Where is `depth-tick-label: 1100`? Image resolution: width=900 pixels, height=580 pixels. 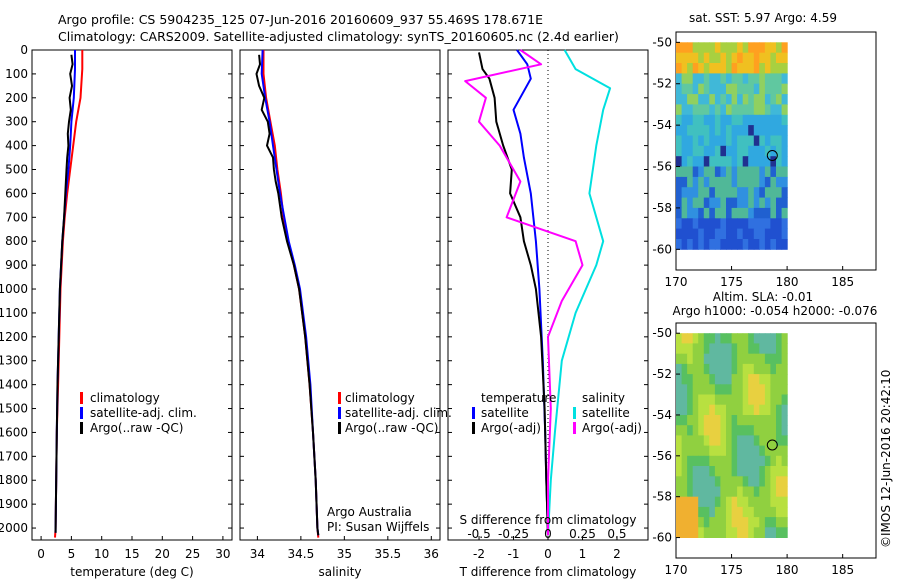 depth-tick-label: 1100 is located at coordinates (14, 313).